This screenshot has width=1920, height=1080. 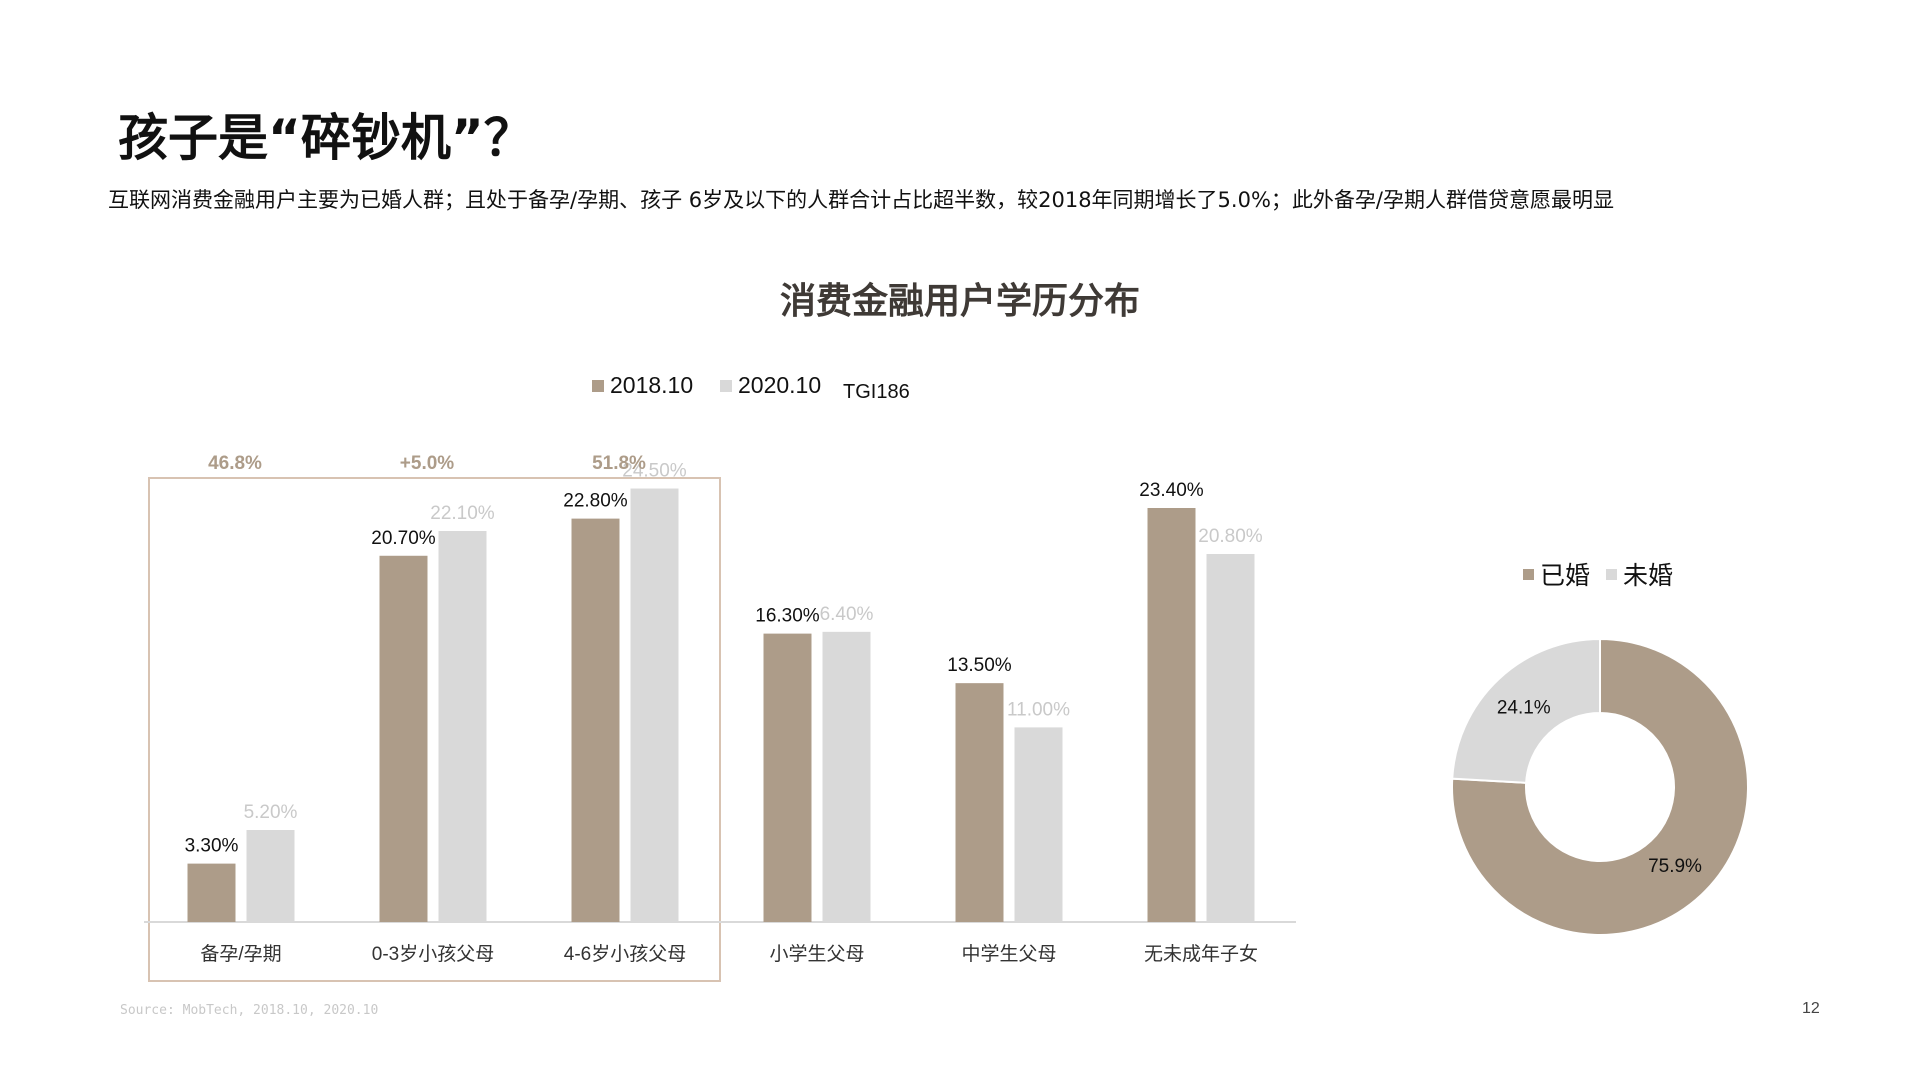 I want to click on bar-label-2018.10-3: 16.30%, so click(x=787, y=616).